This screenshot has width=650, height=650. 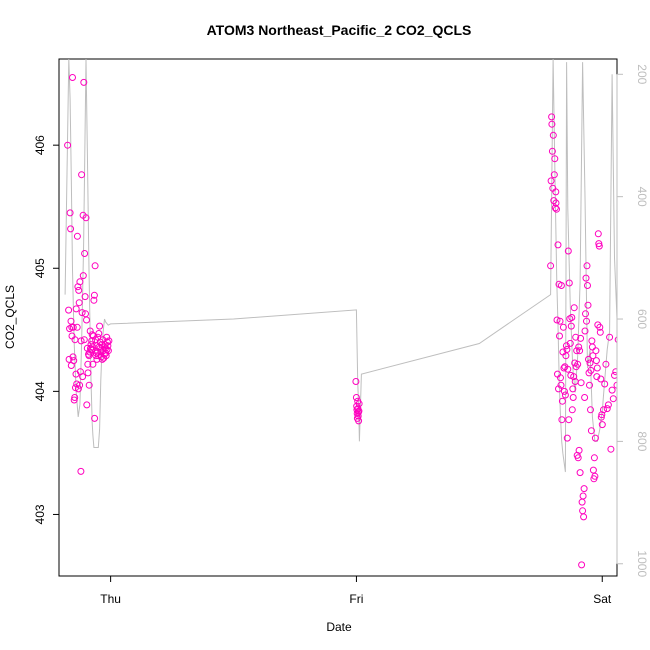 I want to click on y-tick-label: 405, so click(x=40, y=268).